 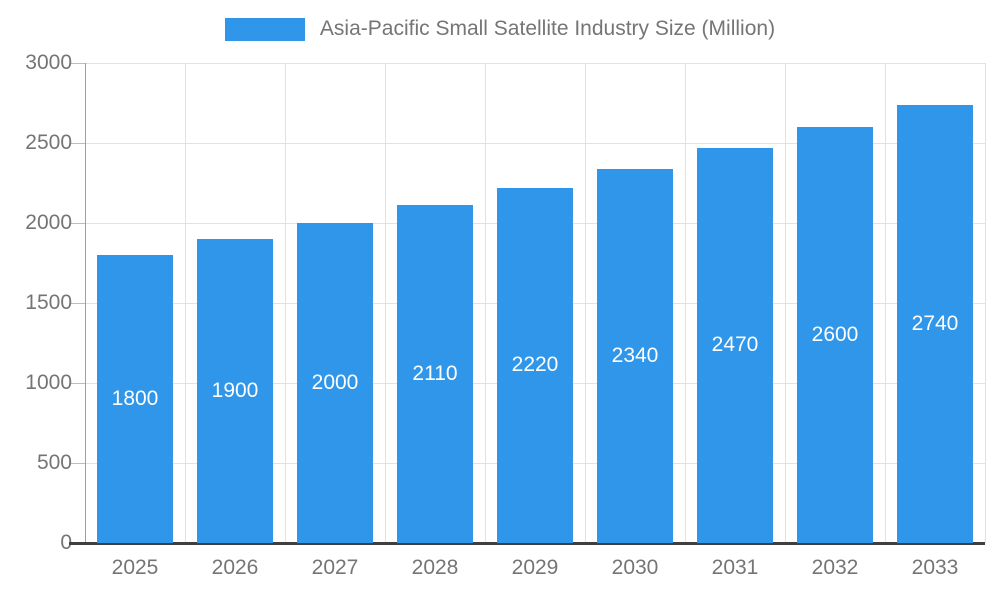 I want to click on bar-2029: 2220, so click(x=535, y=365).